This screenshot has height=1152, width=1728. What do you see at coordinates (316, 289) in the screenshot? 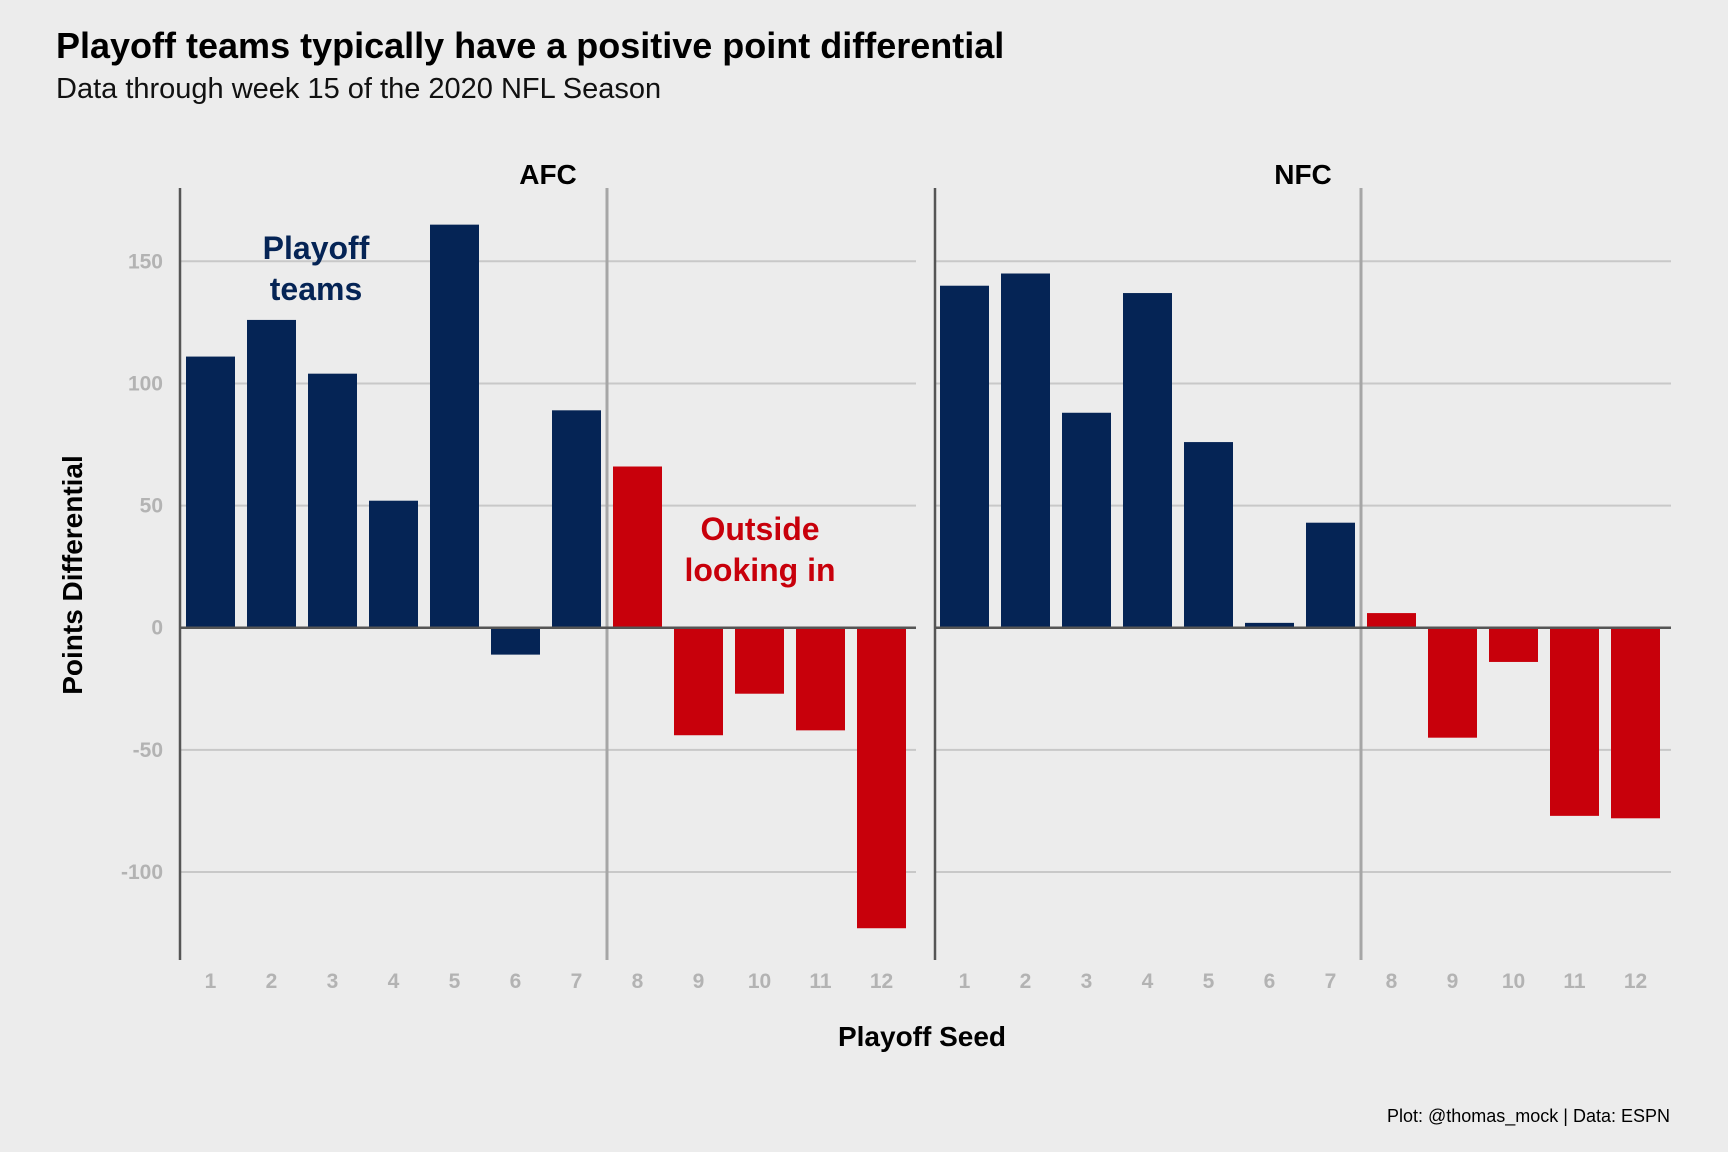
I see `annotation-playoff-teams: teams` at bounding box center [316, 289].